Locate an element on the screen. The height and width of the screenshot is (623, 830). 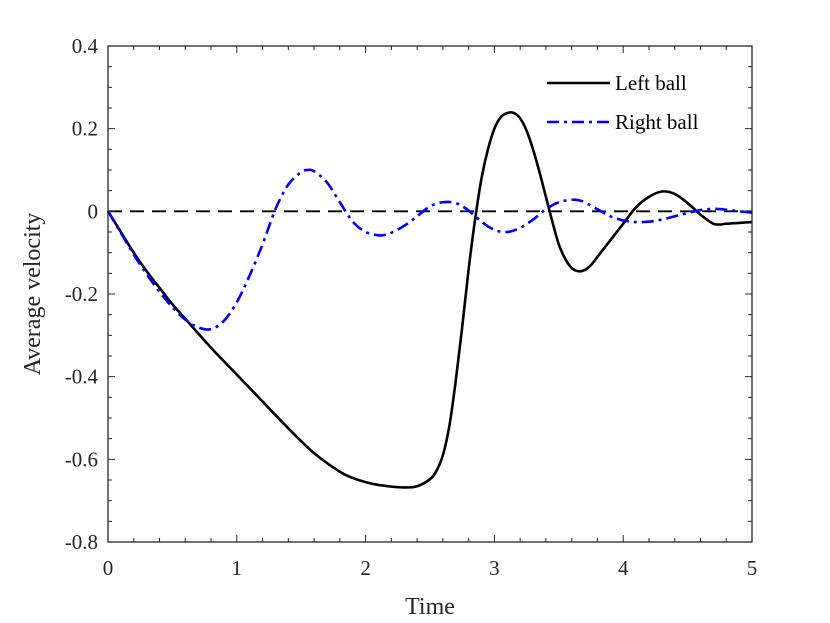
y-tick-label: -0.6 is located at coordinates (81, 459).